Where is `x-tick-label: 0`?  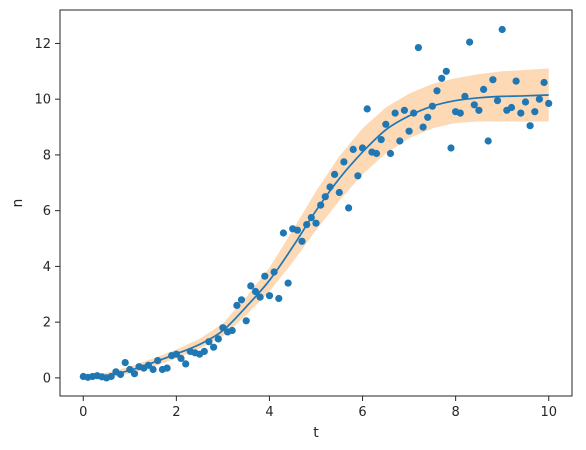 x-tick-label: 0 is located at coordinates (83, 412).